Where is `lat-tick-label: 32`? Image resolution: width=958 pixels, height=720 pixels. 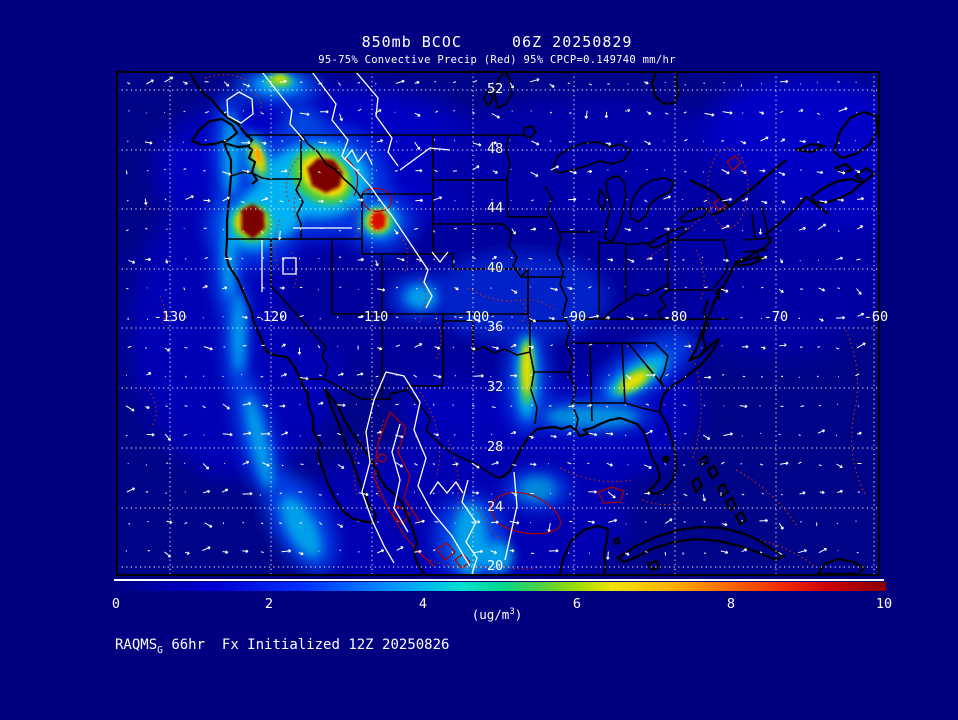 lat-tick-label: 32 is located at coordinates (495, 387).